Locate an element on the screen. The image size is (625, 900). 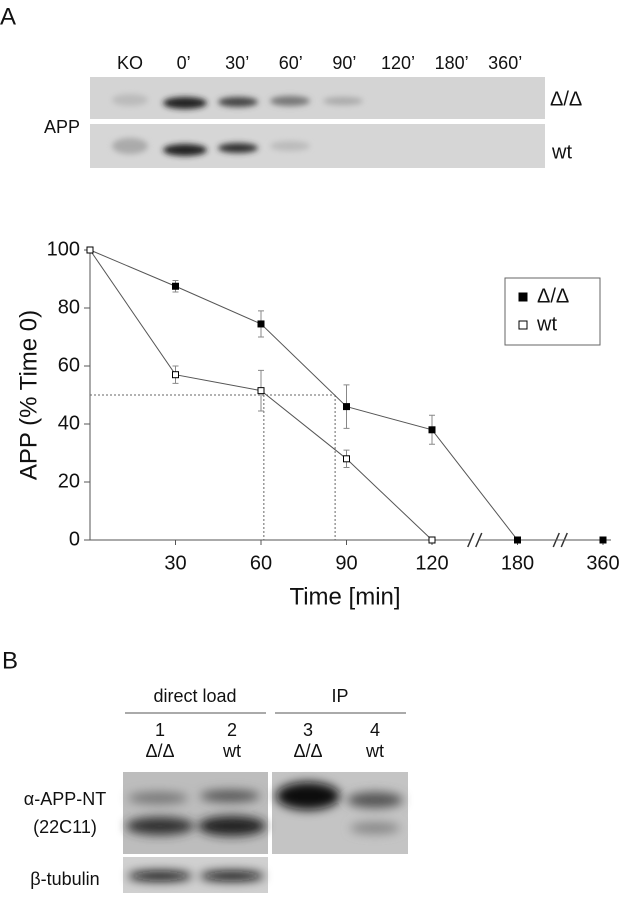
y-tick-label: 40 is located at coordinates (69, 423).